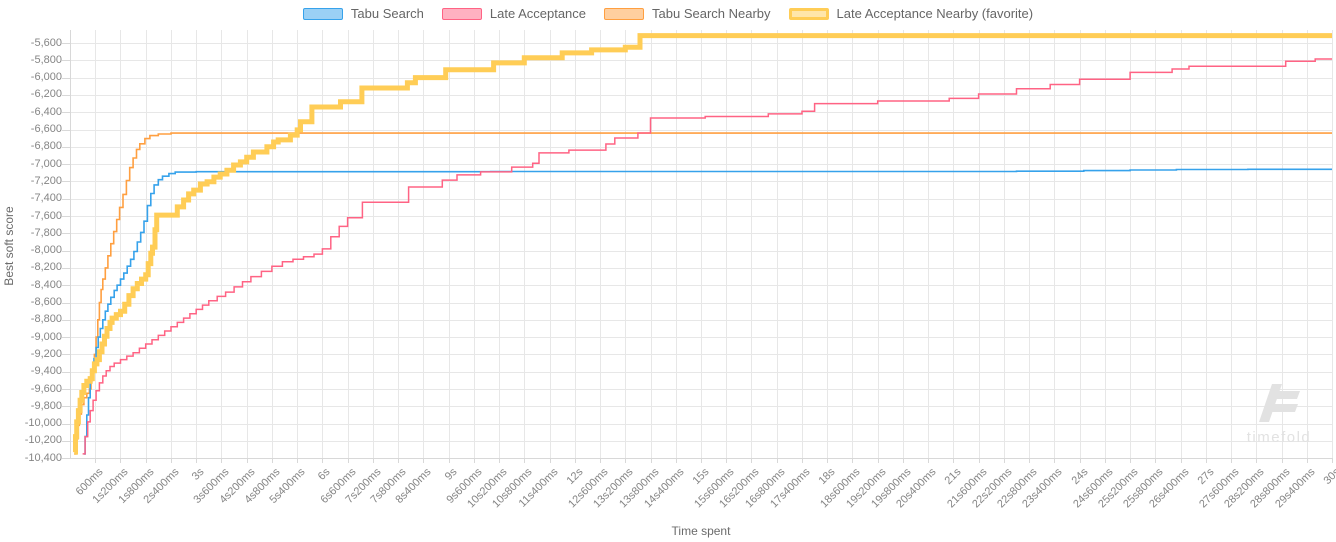  What do you see at coordinates (711, 13) in the screenshot?
I see `legend-label: Tabu Search Nearby` at bounding box center [711, 13].